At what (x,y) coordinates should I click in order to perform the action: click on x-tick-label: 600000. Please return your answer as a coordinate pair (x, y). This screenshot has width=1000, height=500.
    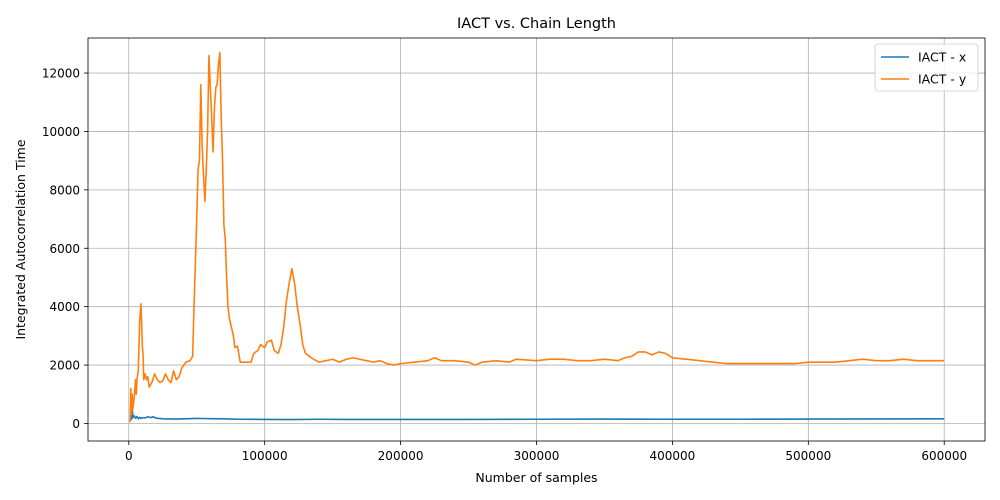
    Looking at the image, I should click on (944, 456).